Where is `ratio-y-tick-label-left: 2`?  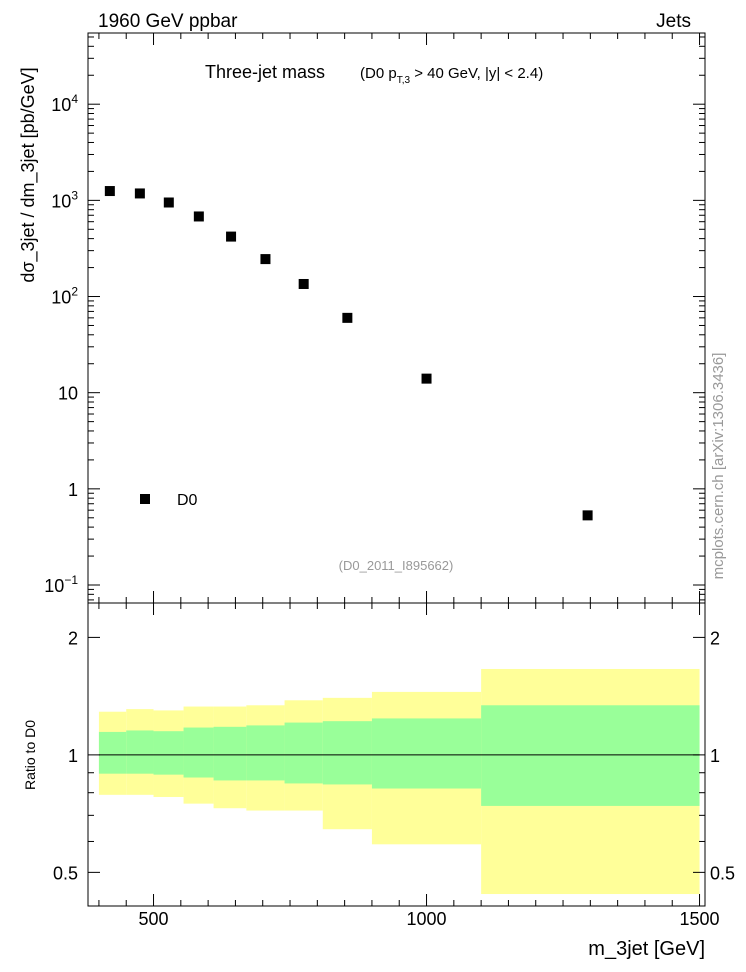
ratio-y-tick-label-left: 2 is located at coordinates (73, 638).